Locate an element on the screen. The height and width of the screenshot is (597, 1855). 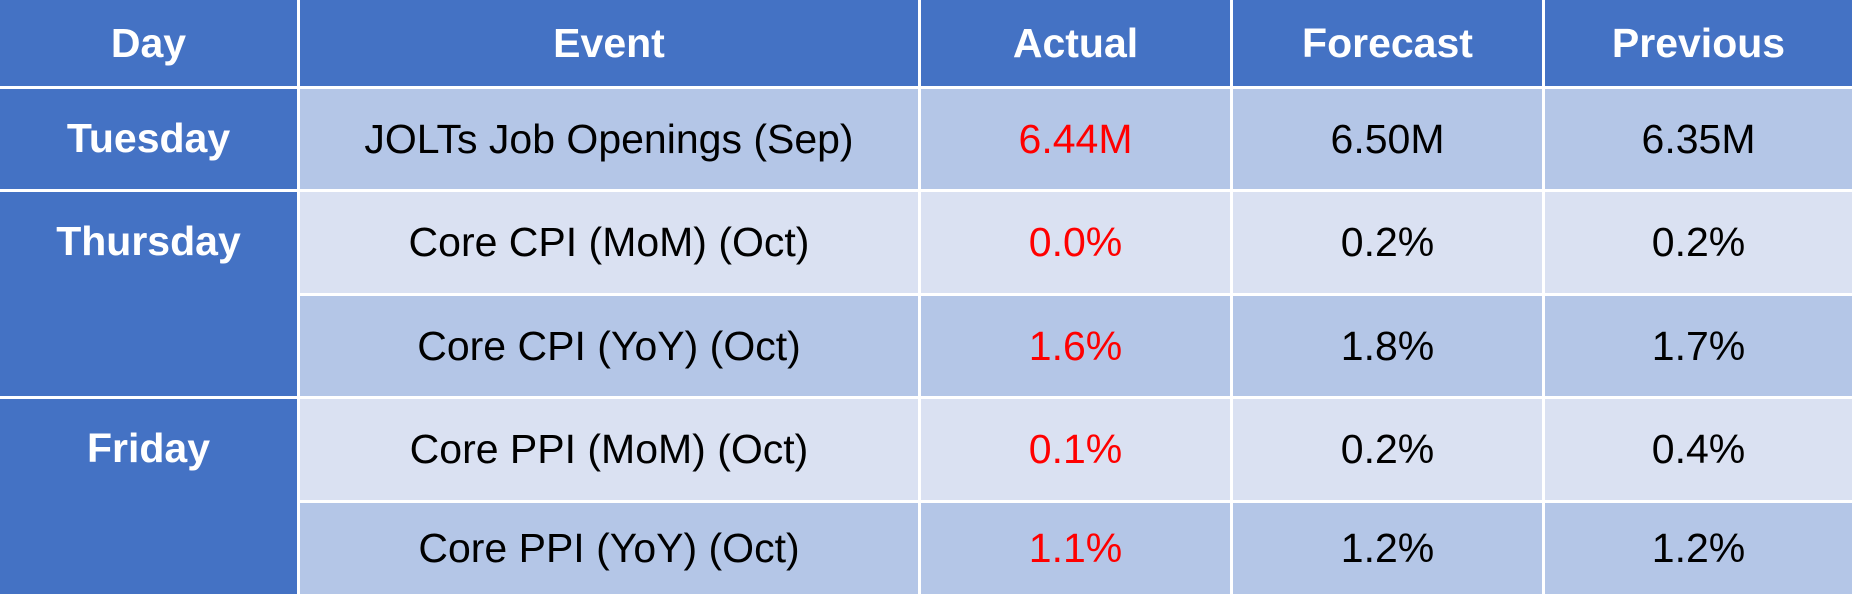
forecast-cell-text: 1.8% is located at coordinates (1387, 345).